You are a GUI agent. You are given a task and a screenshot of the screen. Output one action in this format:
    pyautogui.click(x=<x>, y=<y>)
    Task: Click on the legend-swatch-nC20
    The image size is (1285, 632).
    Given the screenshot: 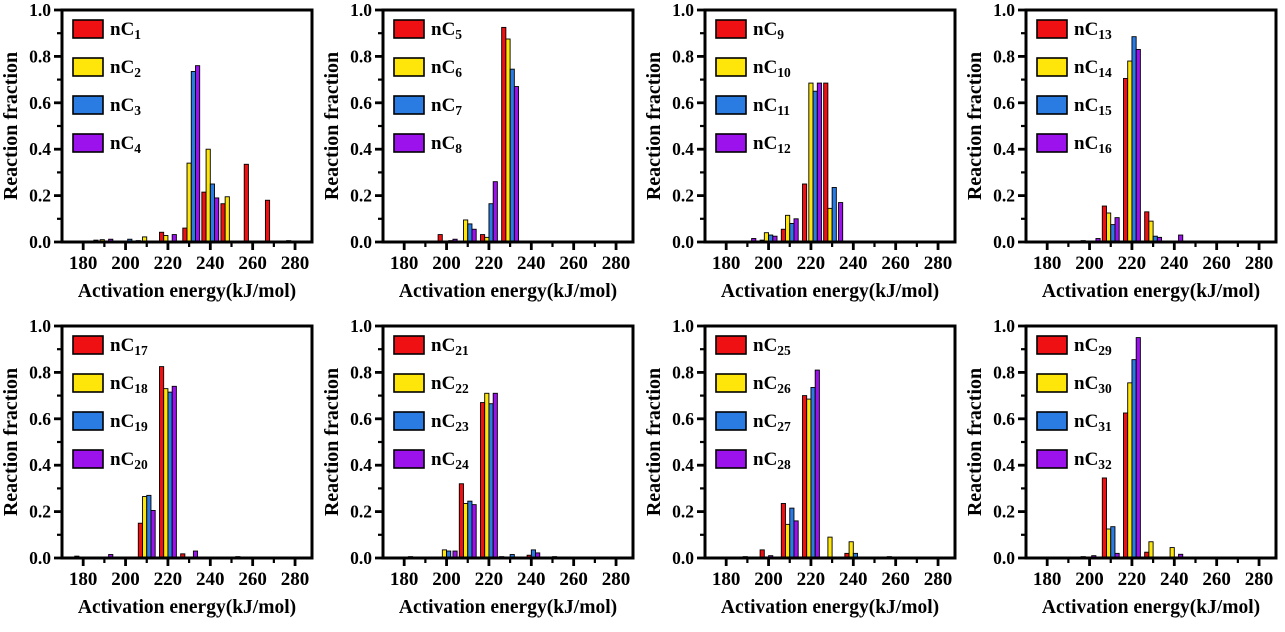 What is the action you would take?
    pyautogui.click(x=88, y=459)
    